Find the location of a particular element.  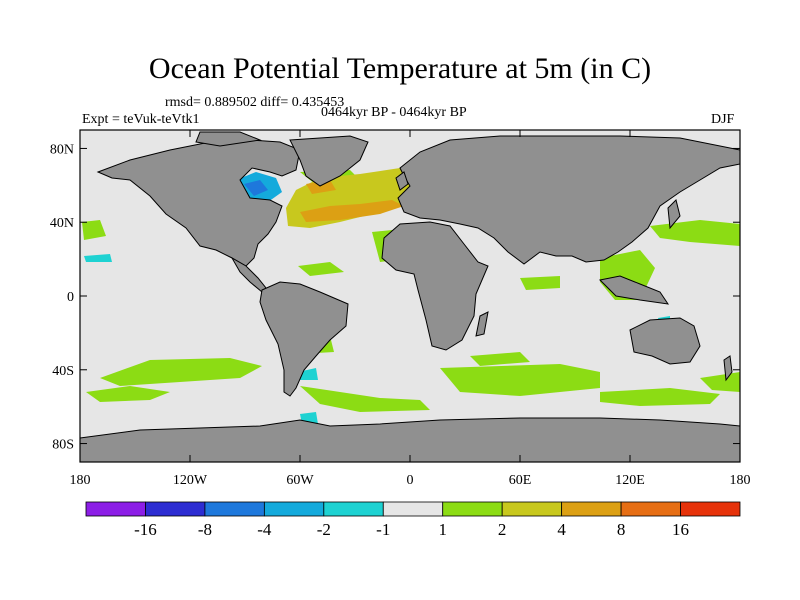

colorbar-label: 1 is located at coordinates (442, 529).